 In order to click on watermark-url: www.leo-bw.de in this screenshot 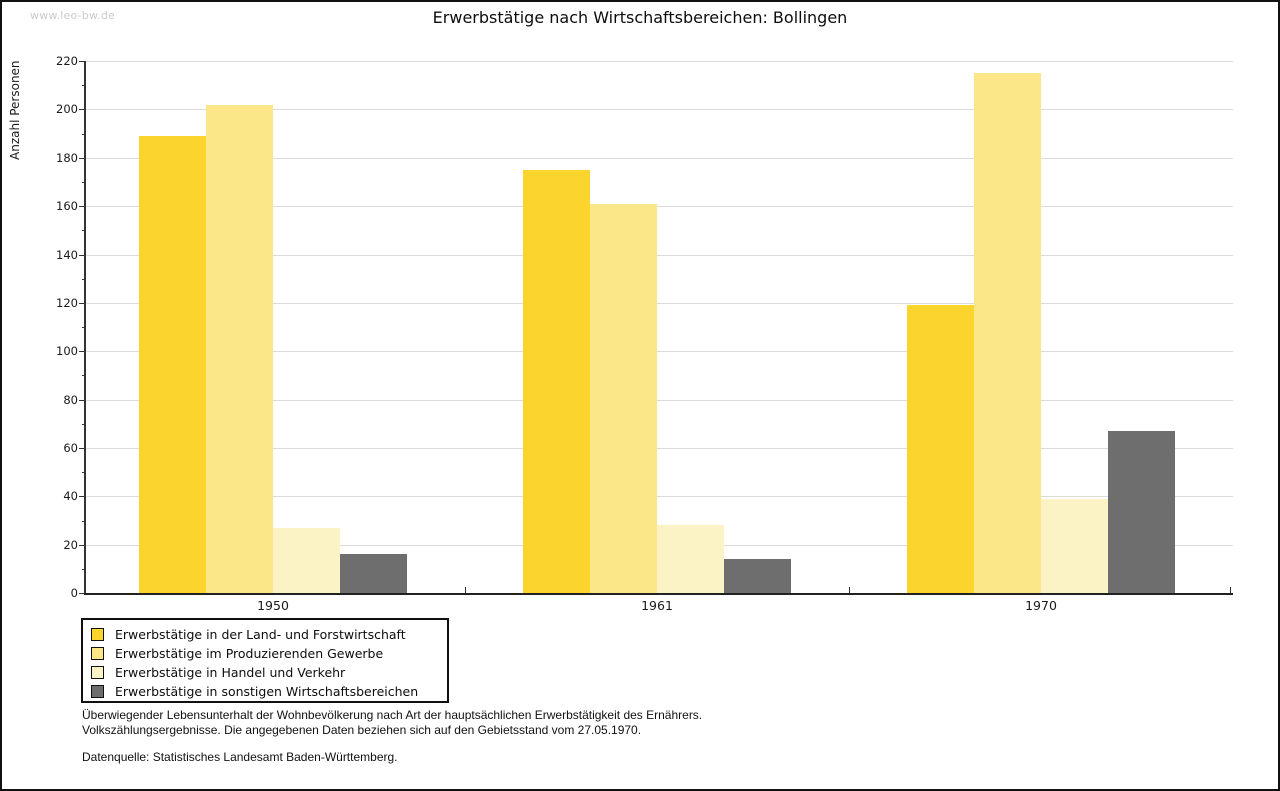, I will do `click(73, 15)`.